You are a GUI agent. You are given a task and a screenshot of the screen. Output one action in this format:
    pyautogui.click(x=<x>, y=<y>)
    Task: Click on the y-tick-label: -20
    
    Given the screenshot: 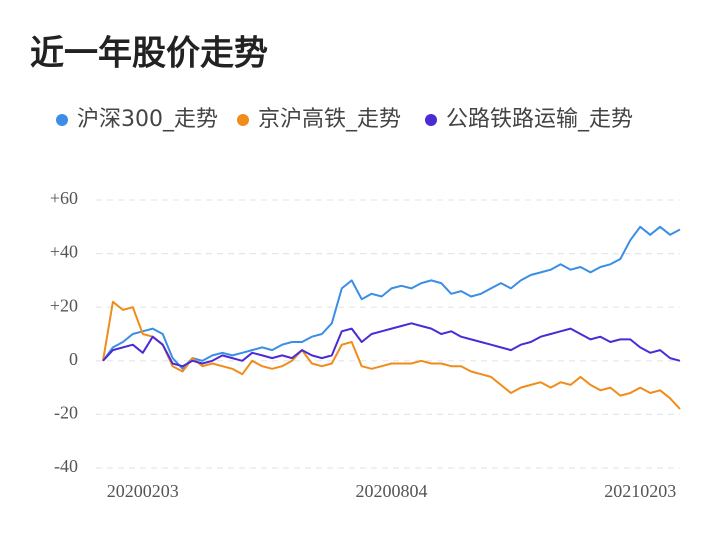 What is the action you would take?
    pyautogui.click(x=66, y=413)
    